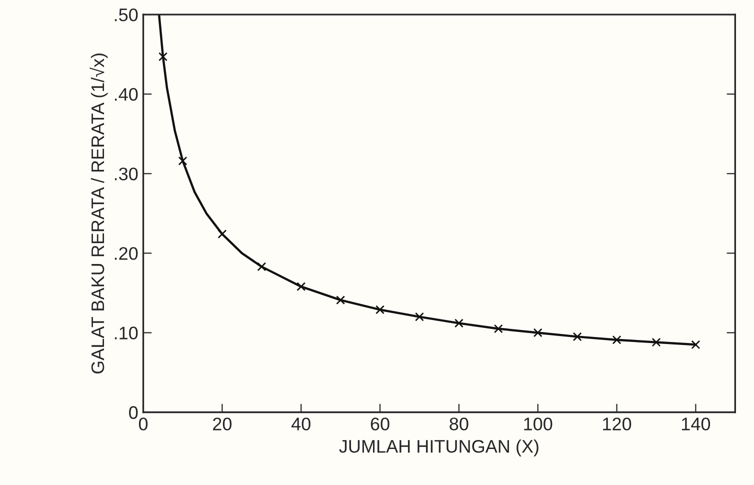 The width and height of the screenshot is (754, 485). I want to click on y-tick-label: 0, so click(133, 412).